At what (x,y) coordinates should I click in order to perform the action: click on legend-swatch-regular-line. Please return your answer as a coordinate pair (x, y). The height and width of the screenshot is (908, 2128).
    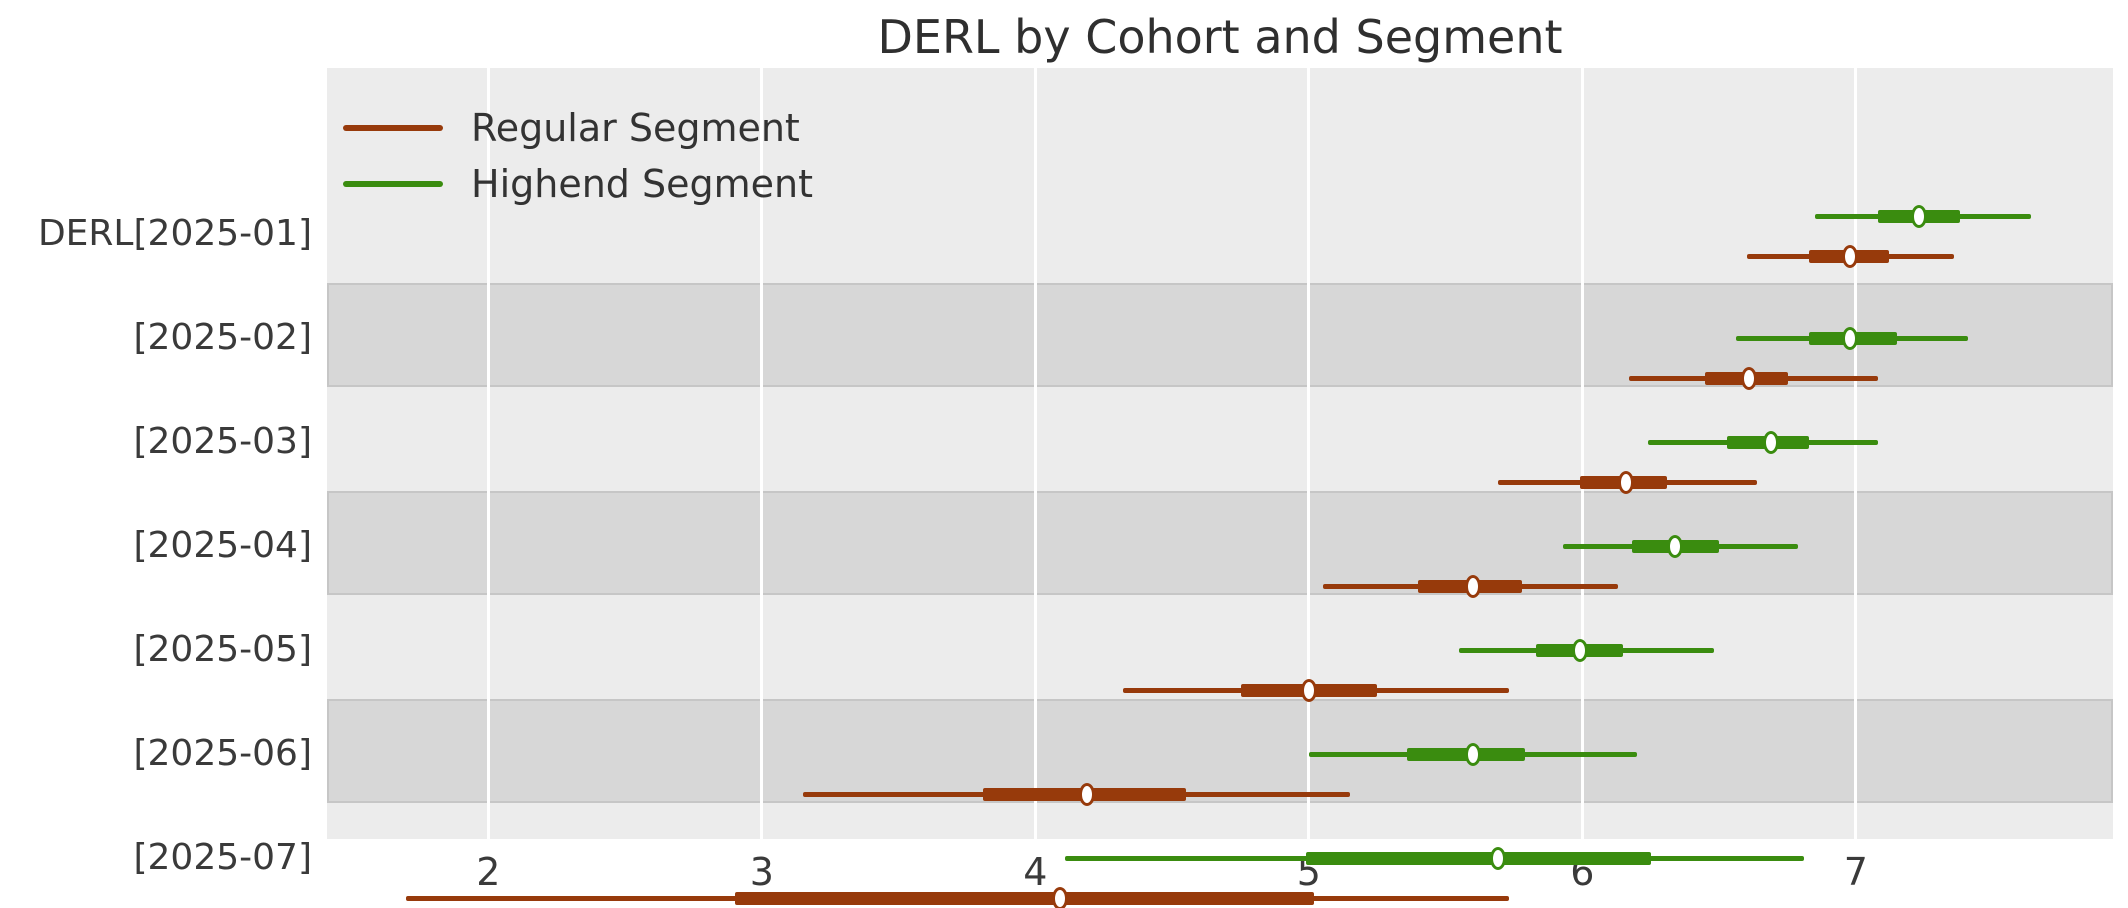
    Looking at the image, I should click on (393, 128).